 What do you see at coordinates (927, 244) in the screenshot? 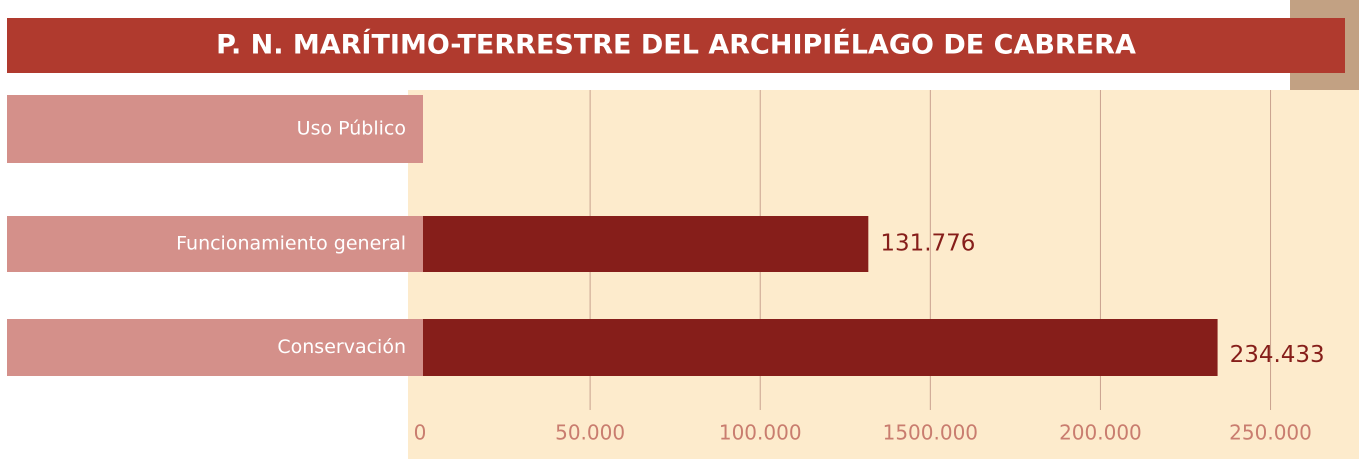
I see `data-label: 131.776` at bounding box center [927, 244].